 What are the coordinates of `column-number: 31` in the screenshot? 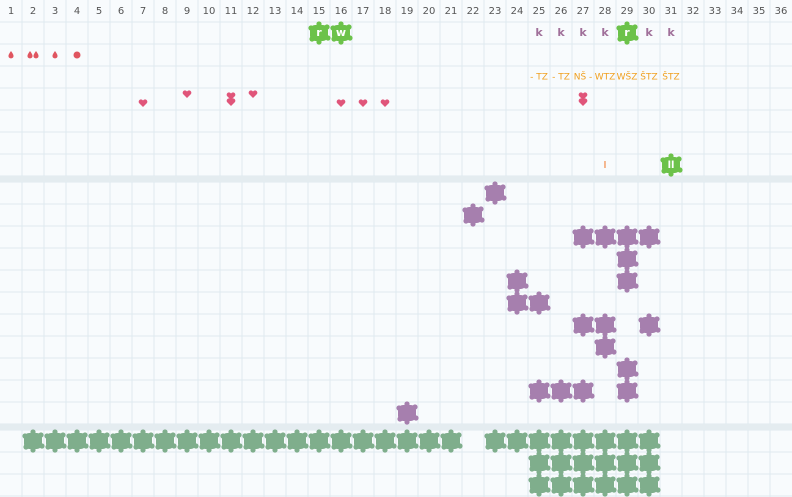 It's located at (671, 11).